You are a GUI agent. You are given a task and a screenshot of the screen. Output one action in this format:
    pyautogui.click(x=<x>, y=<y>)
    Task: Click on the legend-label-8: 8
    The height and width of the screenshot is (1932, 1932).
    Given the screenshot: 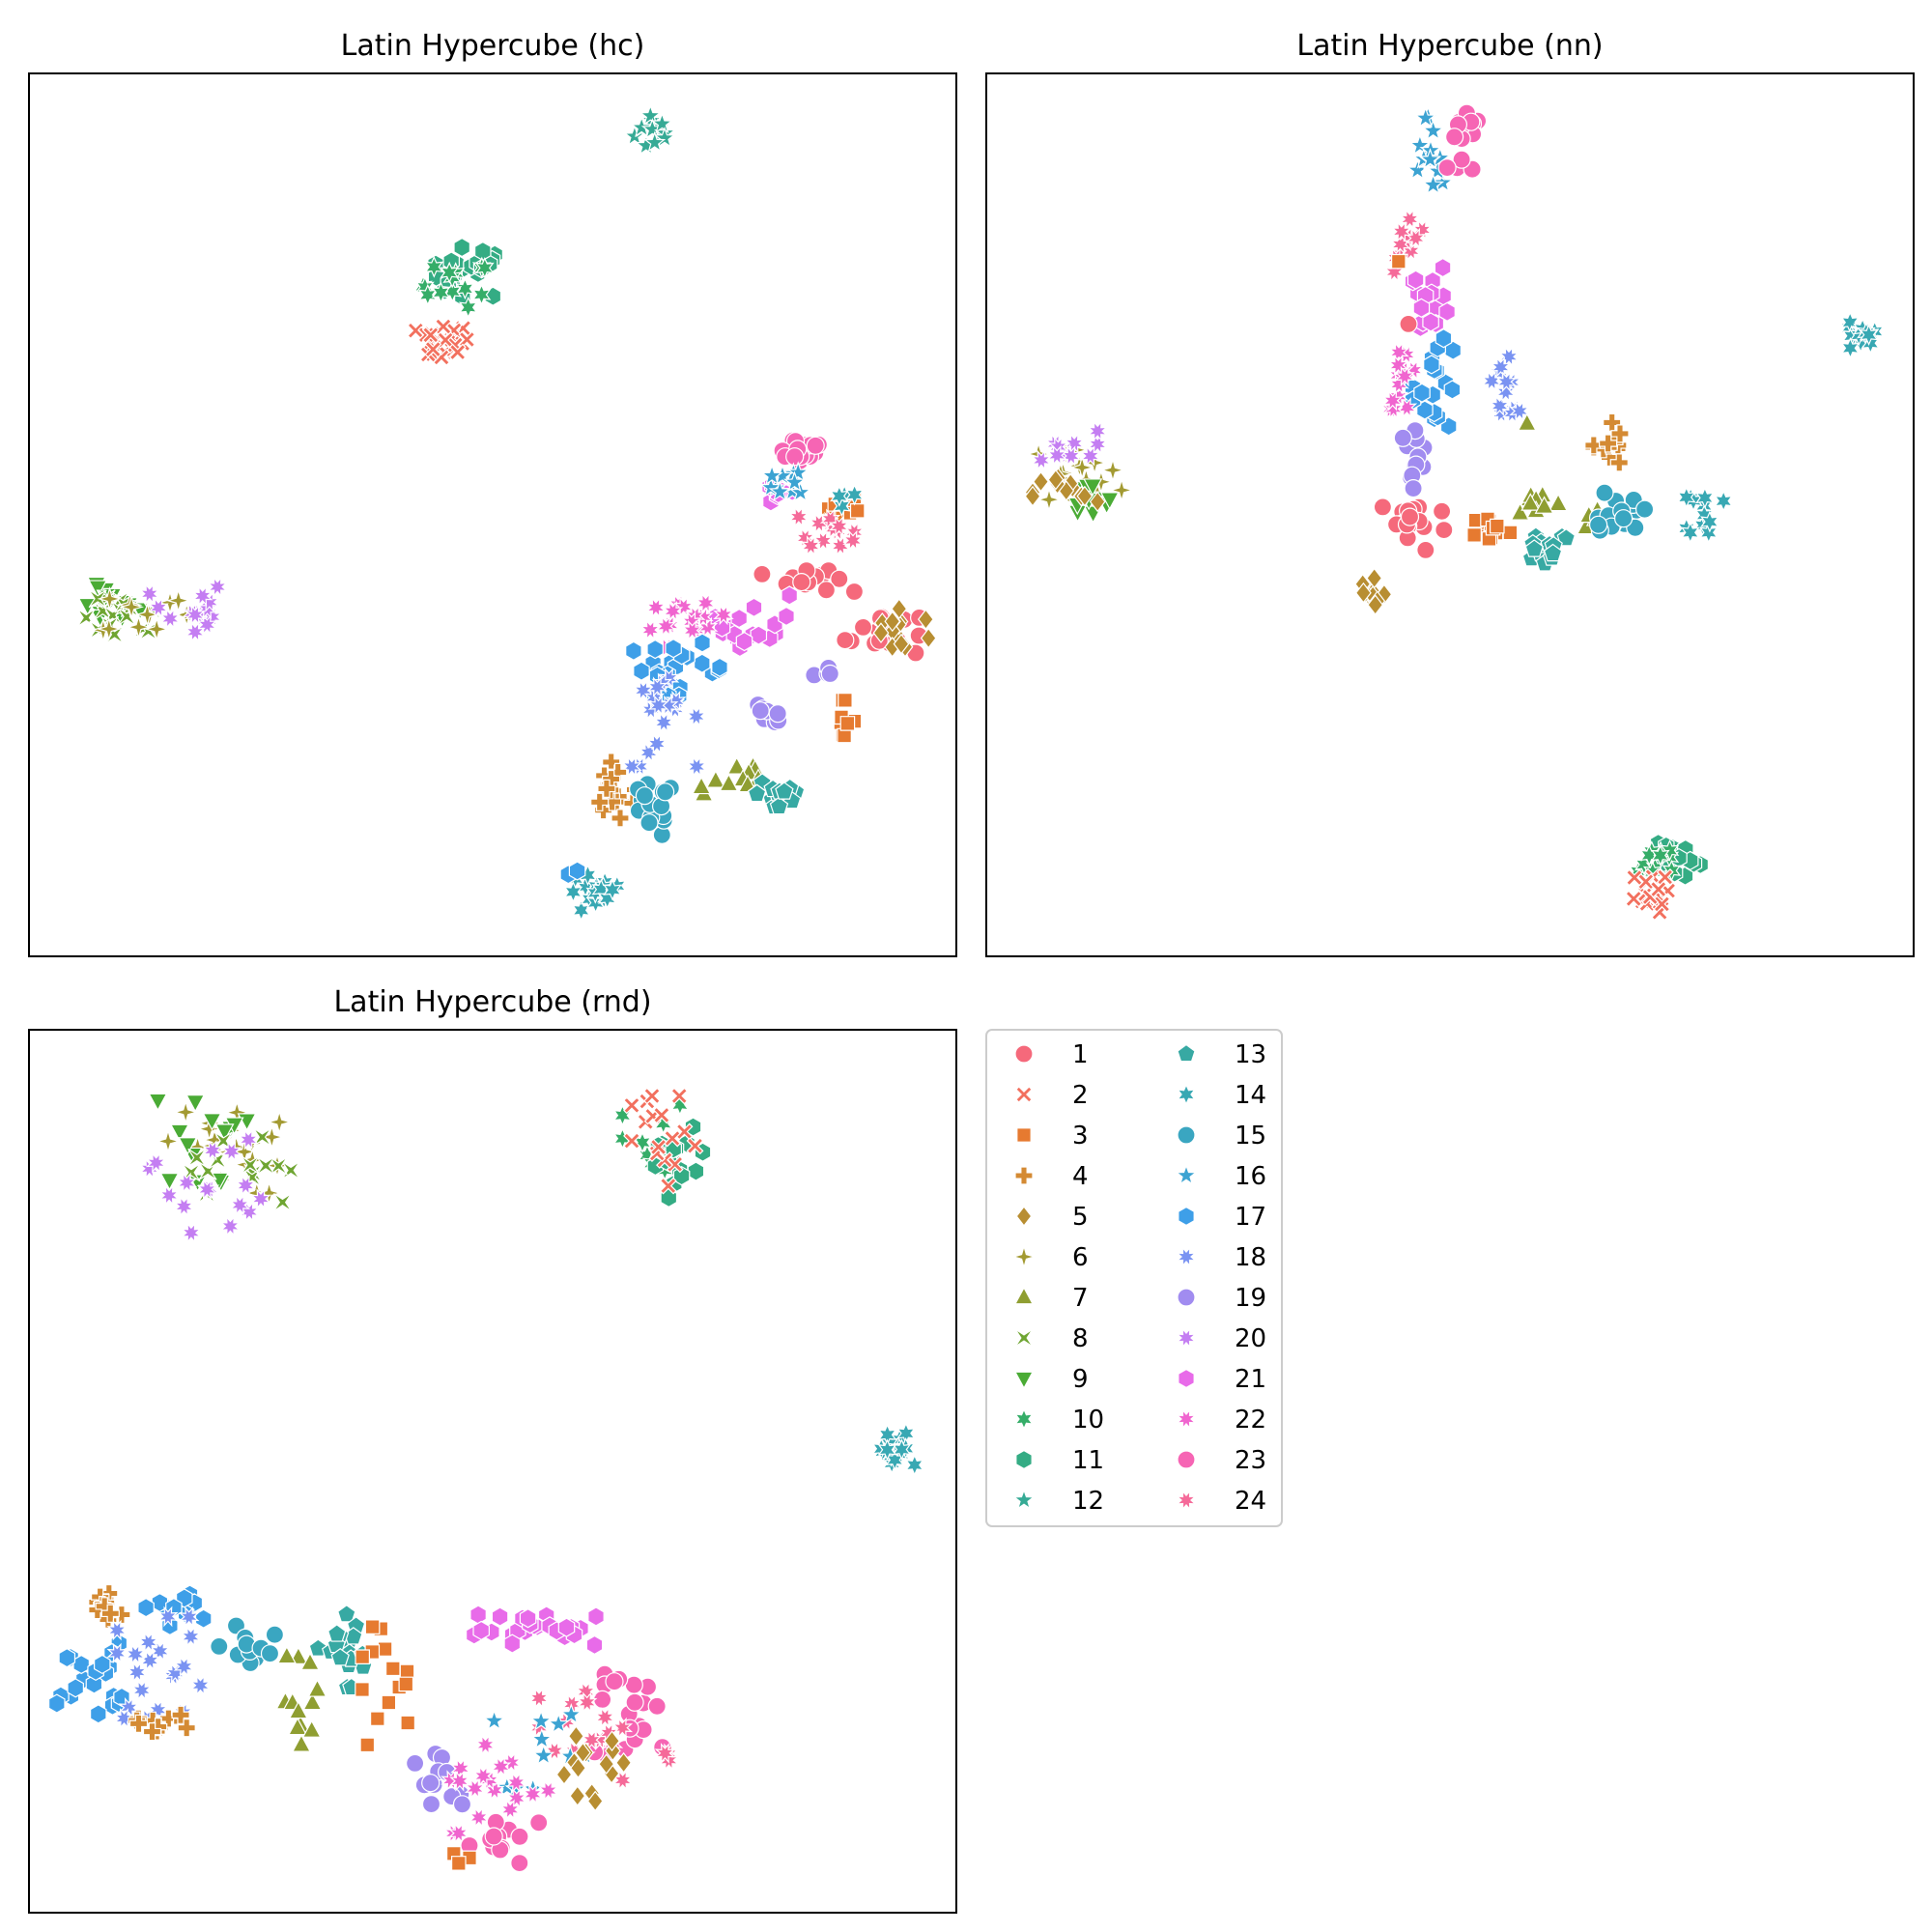 What is the action you would take?
    pyautogui.click(x=1080, y=1338)
    